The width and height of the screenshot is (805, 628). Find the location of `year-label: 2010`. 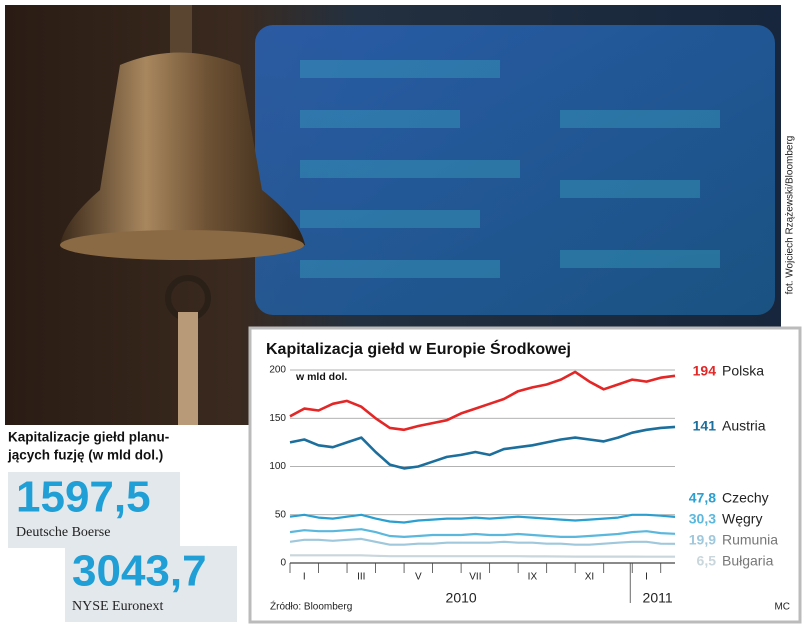

year-label: 2010 is located at coordinates (461, 598).